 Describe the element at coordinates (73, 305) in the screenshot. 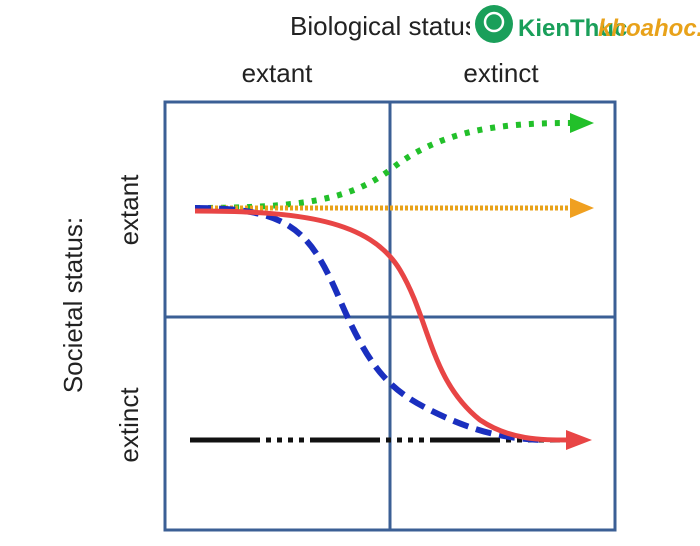

I see `row-axis-label: Societal status:` at that location.